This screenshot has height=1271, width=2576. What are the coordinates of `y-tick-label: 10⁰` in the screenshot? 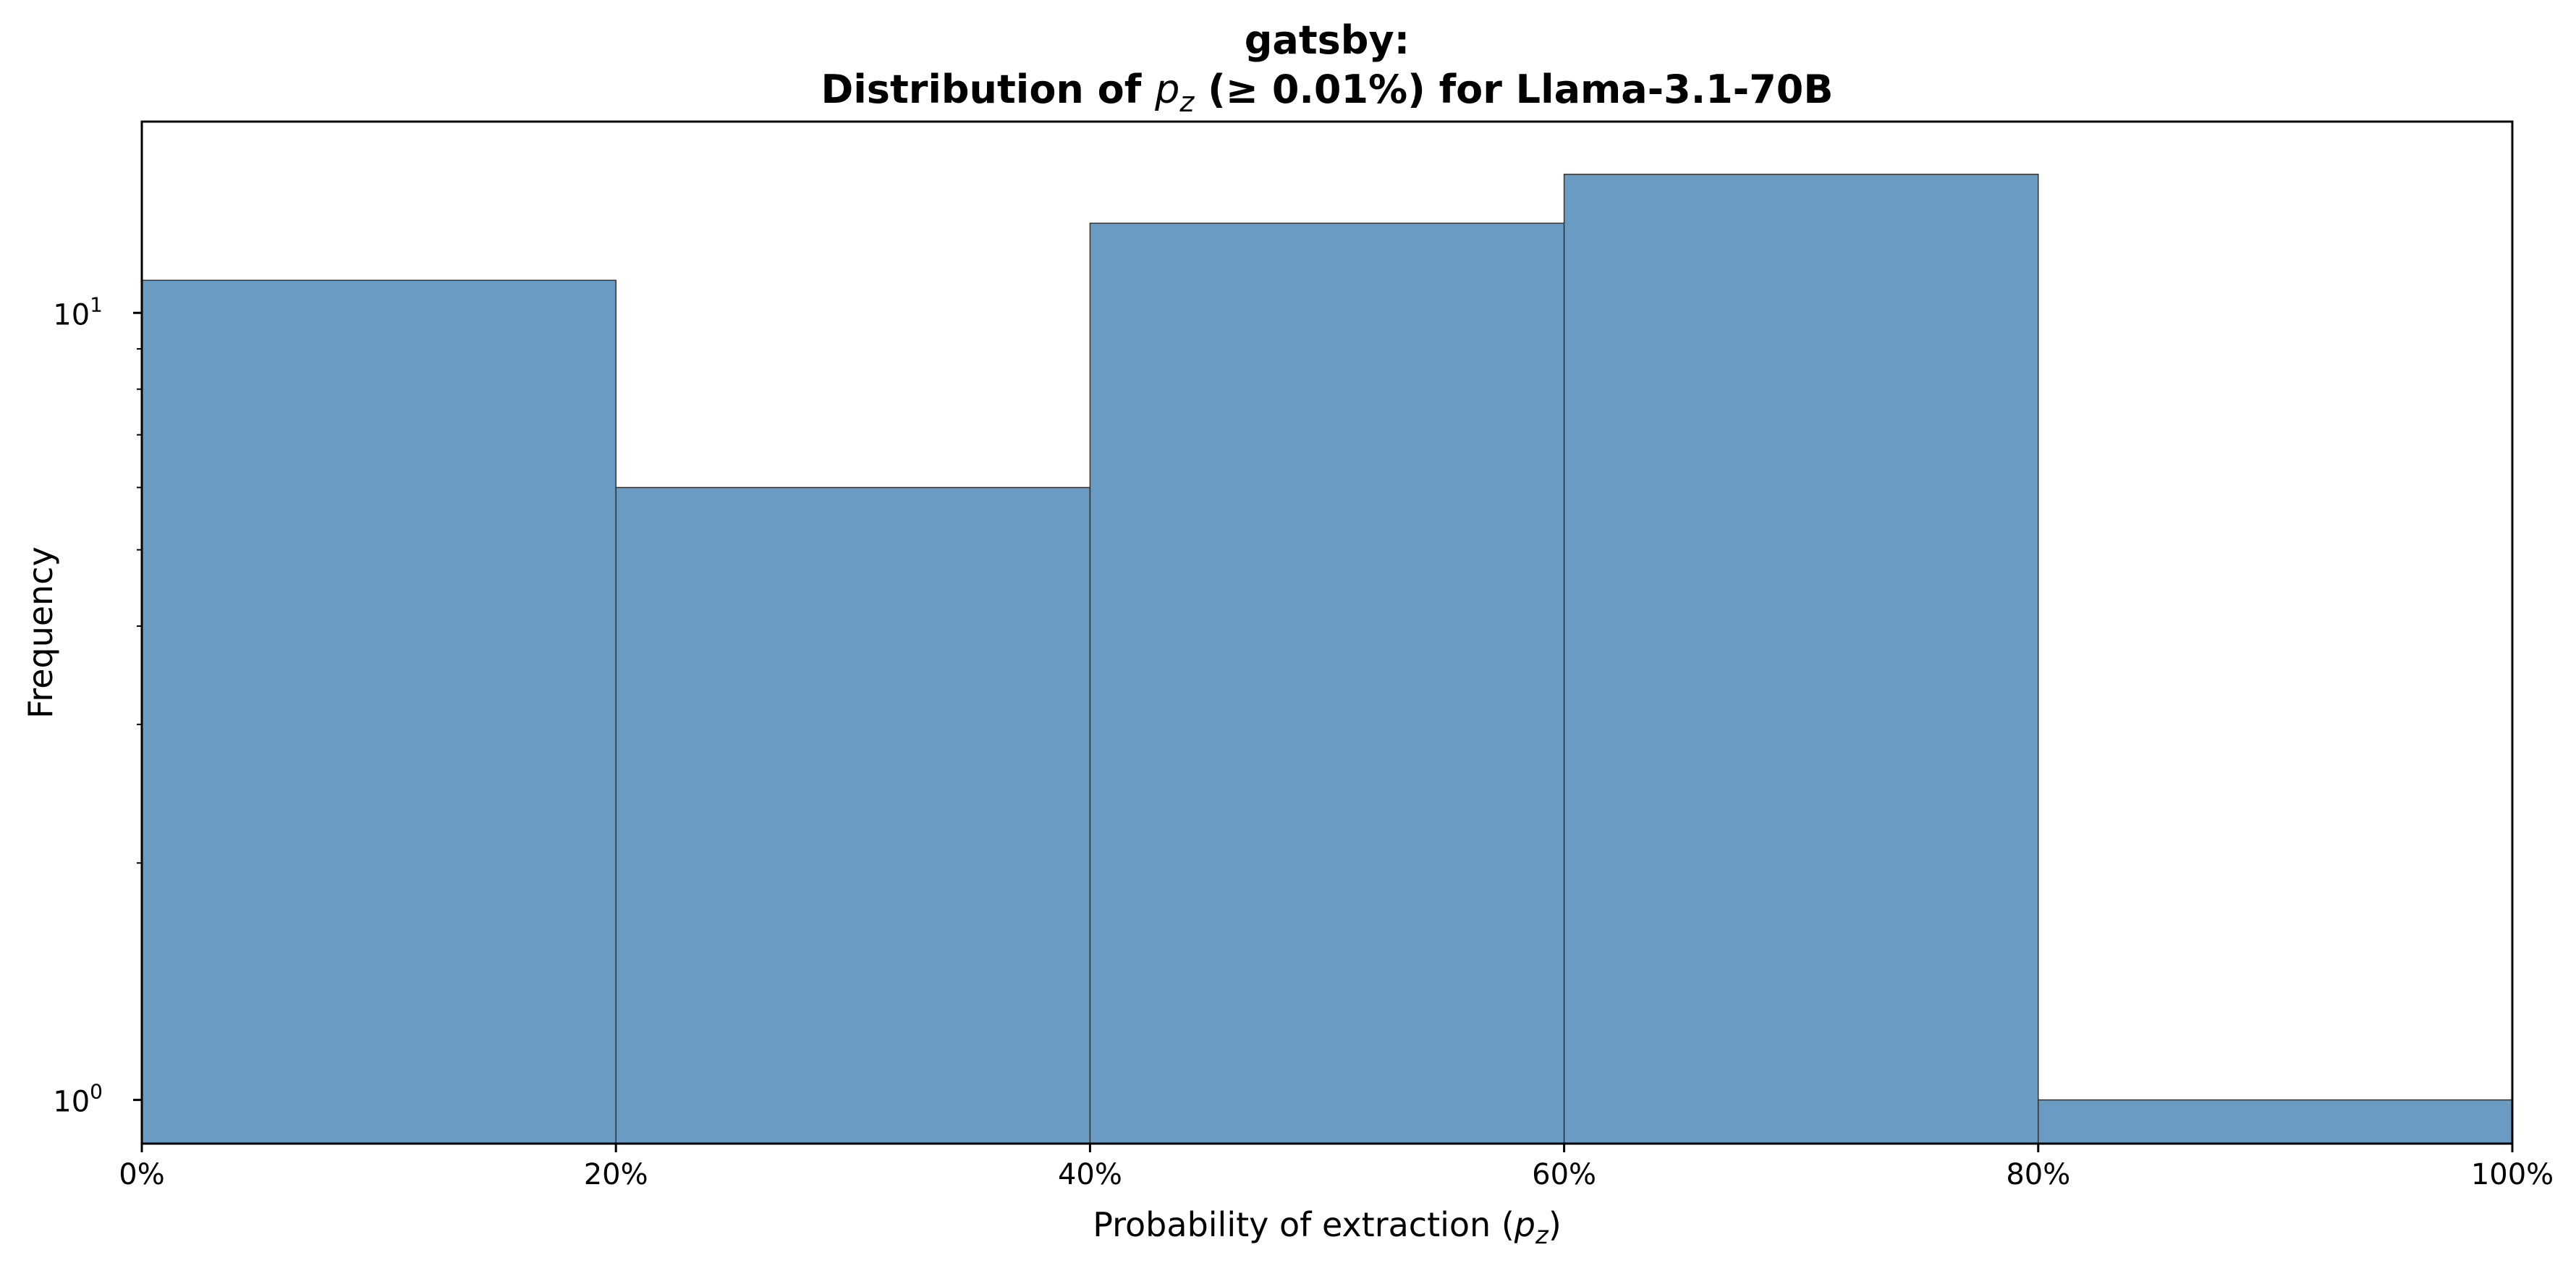 It's located at (78, 1099).